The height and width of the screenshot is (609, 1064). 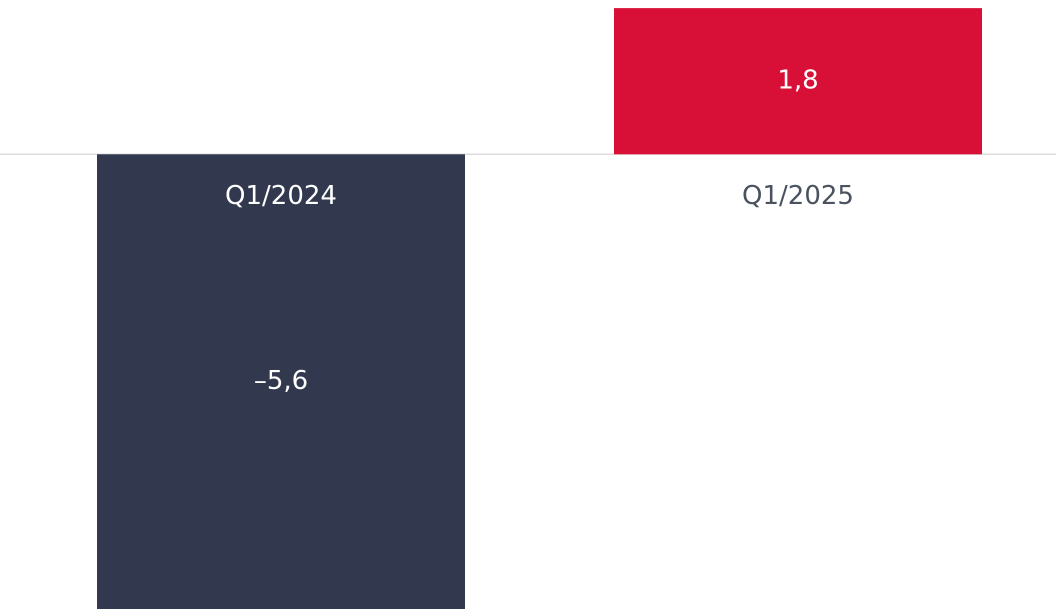 What do you see at coordinates (281, 196) in the screenshot?
I see `x-tick-label: Q1/2024` at bounding box center [281, 196].